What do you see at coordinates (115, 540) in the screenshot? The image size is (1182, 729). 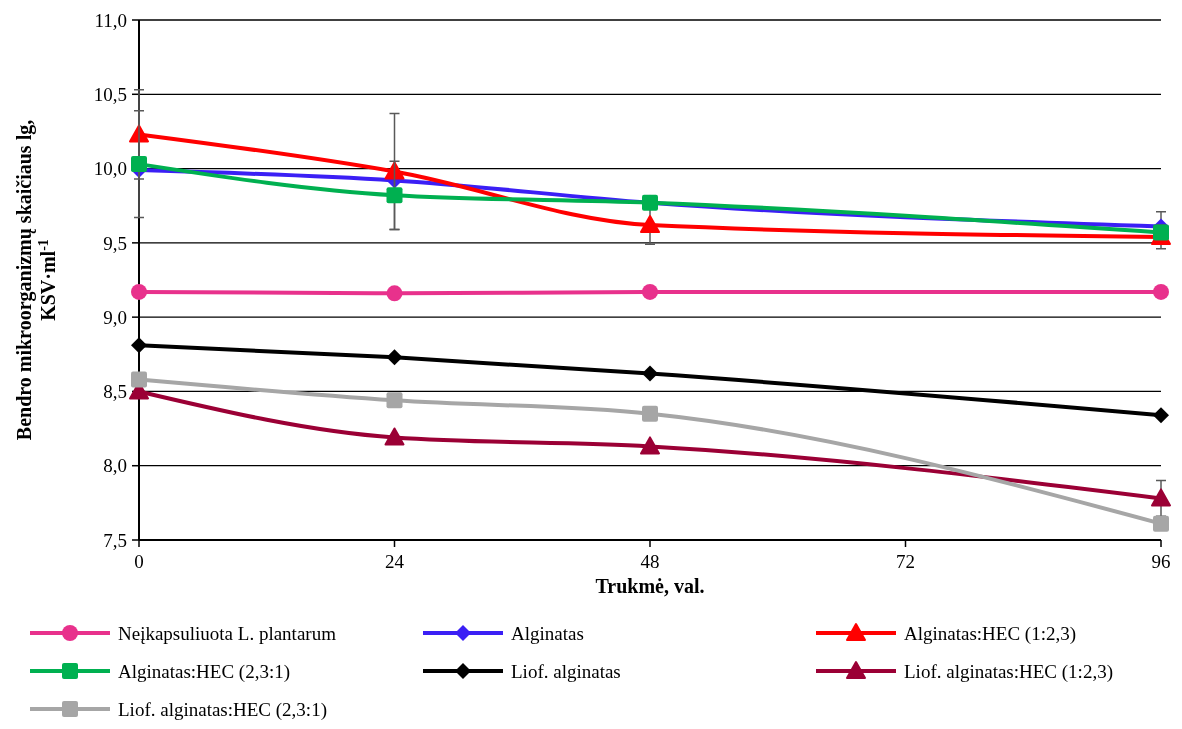 I see `y-tick-label: 7,5` at bounding box center [115, 540].